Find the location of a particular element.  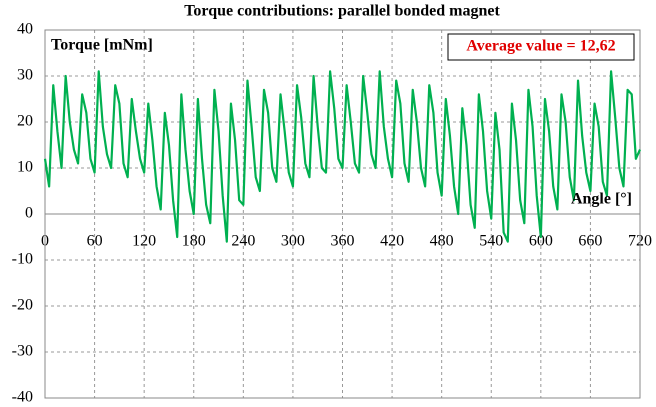

y-tick-label: 30 is located at coordinates (25, 75).